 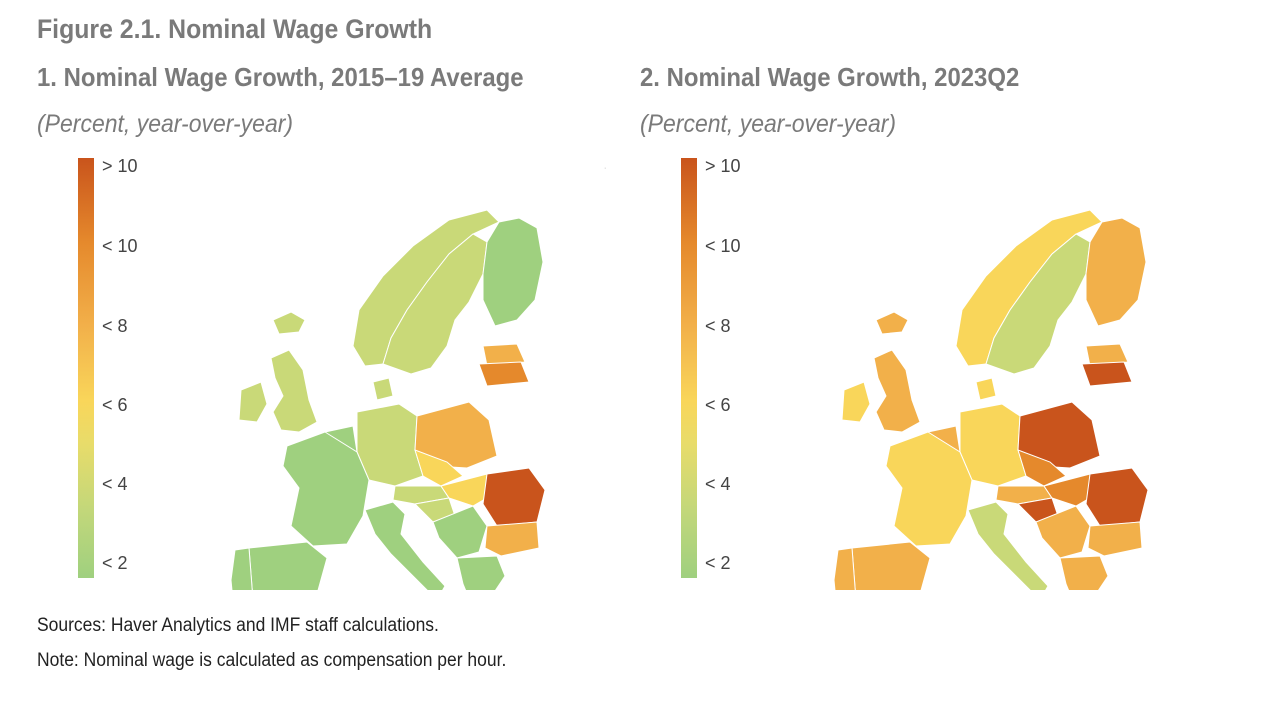 I want to click on figure-title: Figure 2.1. Nominal Wage Growth, so click(x=235, y=29).